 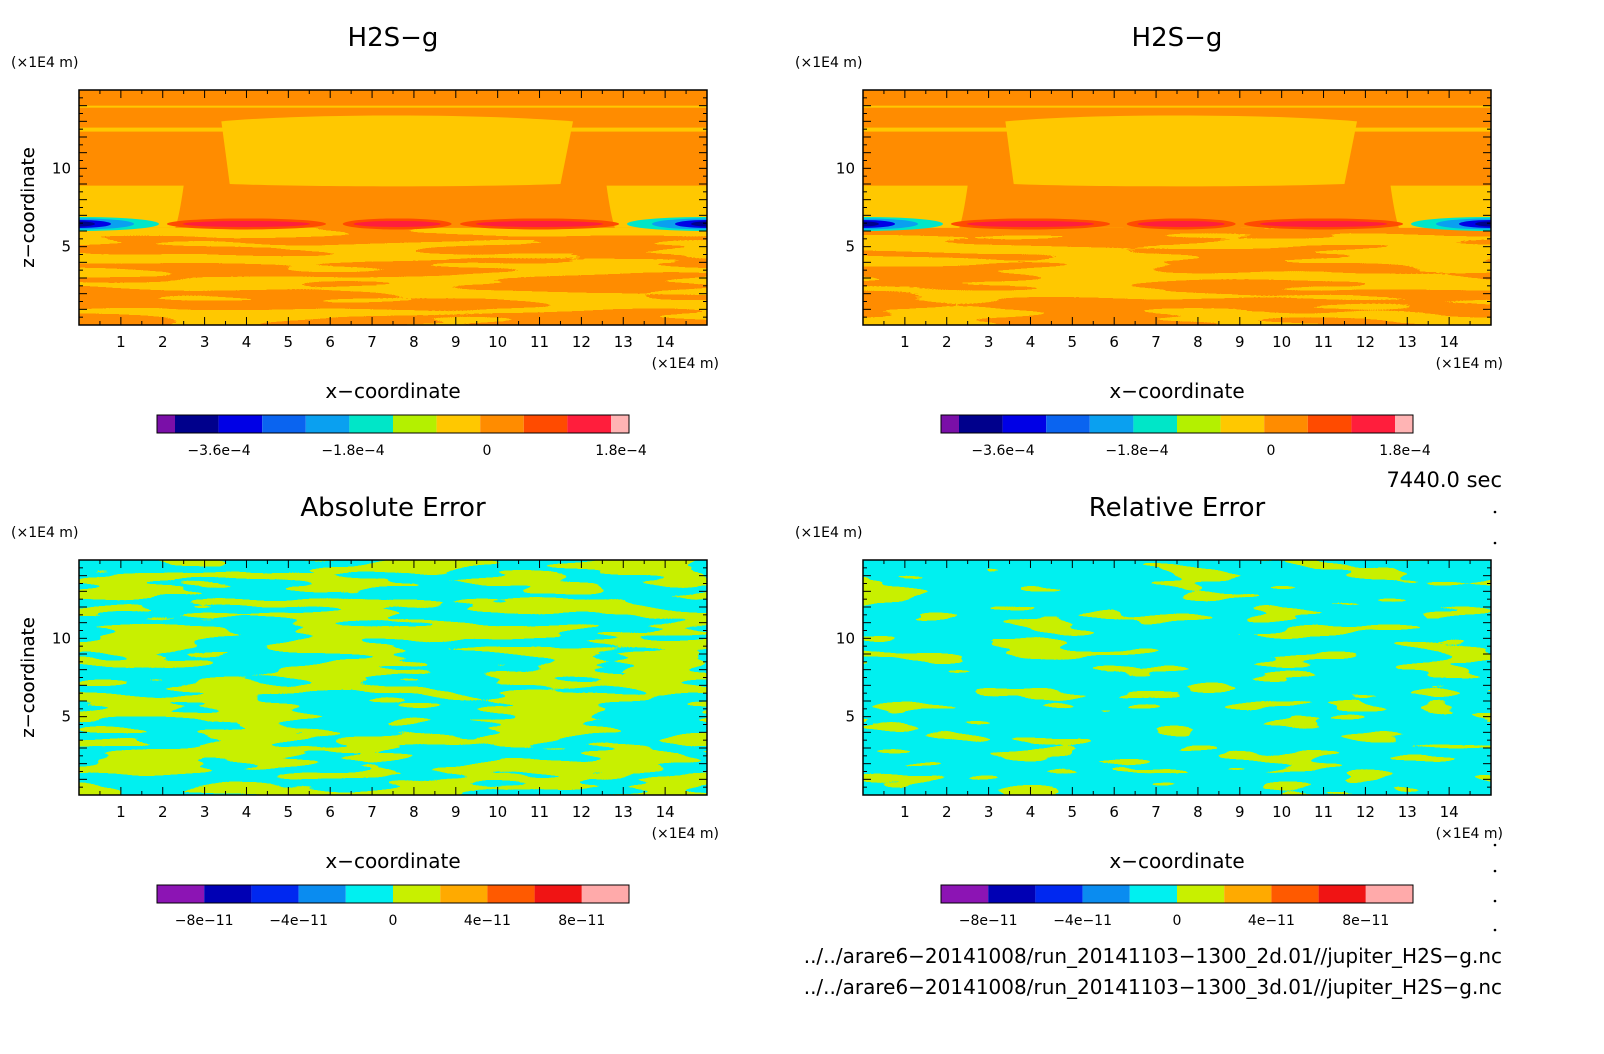 What do you see at coordinates (850, 717) in the screenshot?
I see `y-tick-label: 5` at bounding box center [850, 717].